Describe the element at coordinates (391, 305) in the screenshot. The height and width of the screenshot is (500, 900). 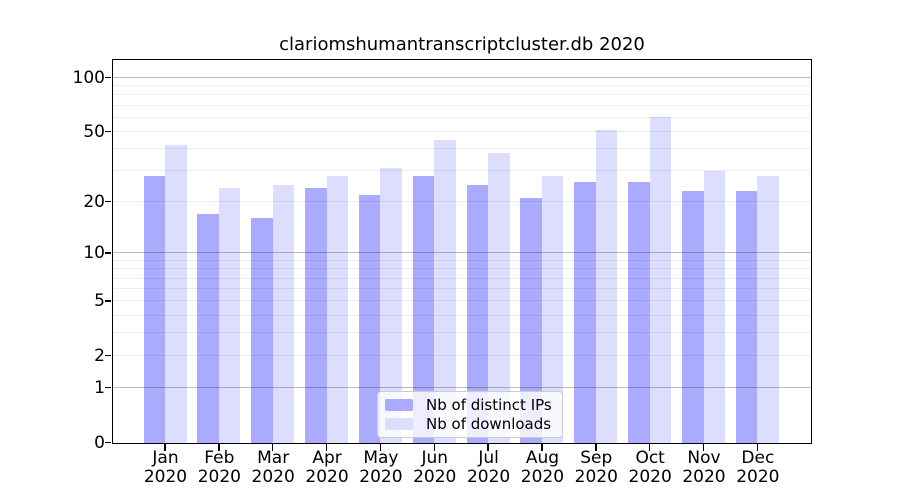
I see `bar-may-downloads` at that location.